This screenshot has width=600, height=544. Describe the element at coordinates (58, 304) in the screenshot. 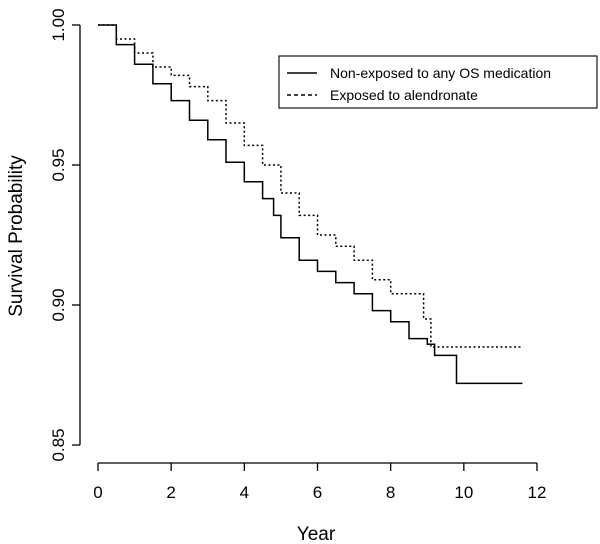

I see `y-tick-label: 0.90` at that location.